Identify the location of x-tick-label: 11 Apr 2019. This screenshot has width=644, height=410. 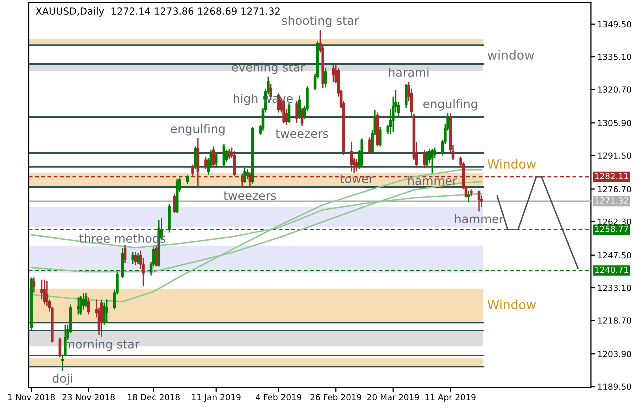
(451, 398).